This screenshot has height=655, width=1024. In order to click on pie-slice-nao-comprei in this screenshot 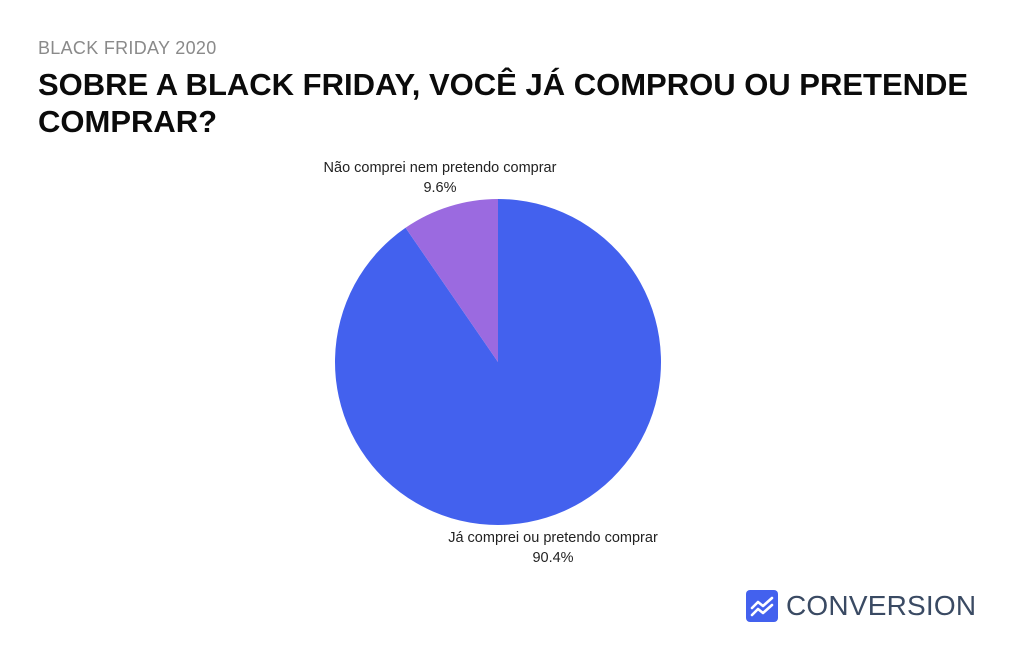, I will do `click(451, 280)`.